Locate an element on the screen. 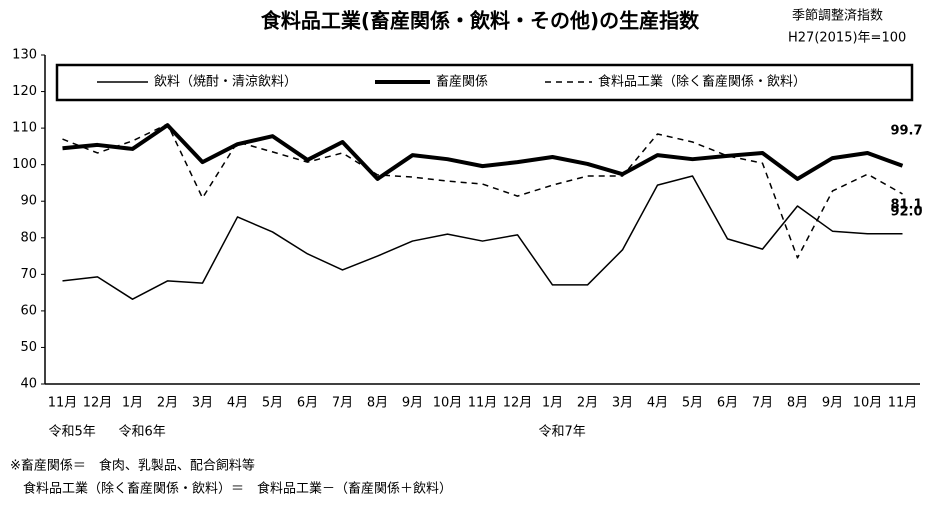 The image size is (932, 511). data-label: 81.1 is located at coordinates (906, 204).